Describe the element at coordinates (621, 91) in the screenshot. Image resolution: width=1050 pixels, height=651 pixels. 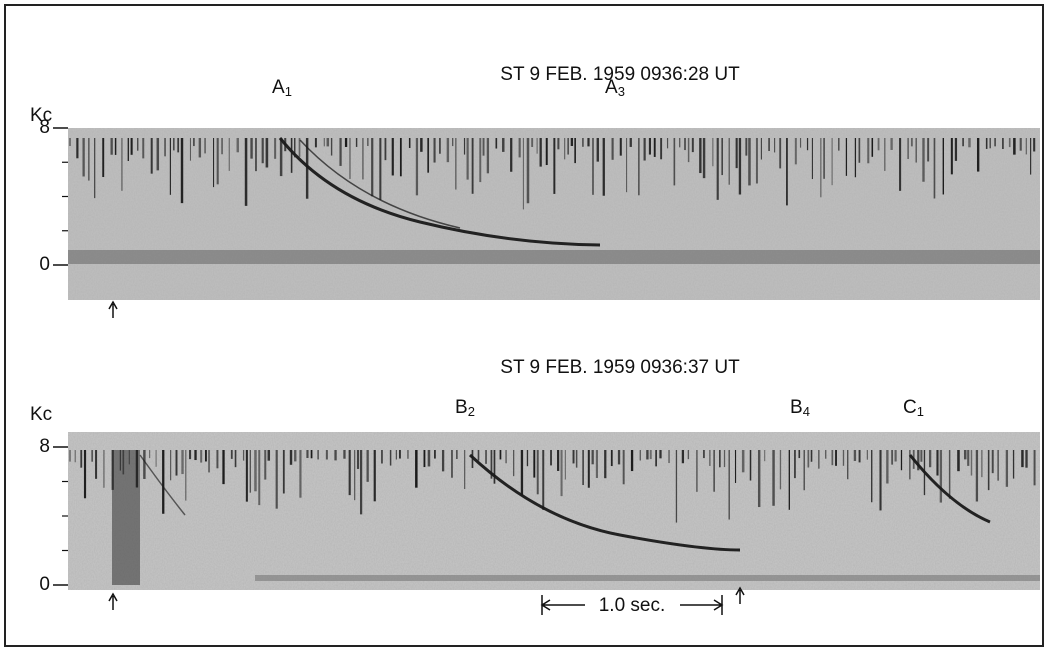
I see `event-subscript: 3` at that location.